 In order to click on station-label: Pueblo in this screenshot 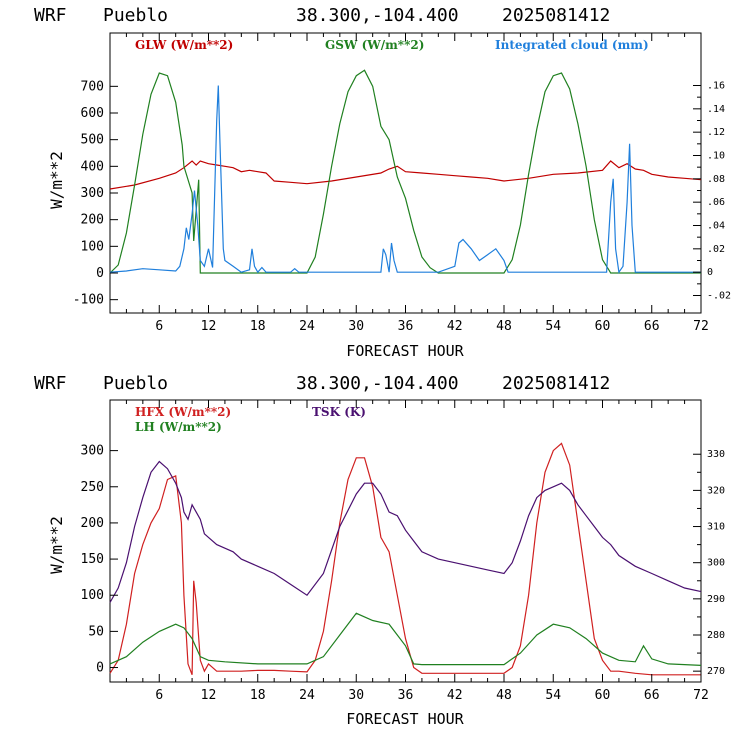, I will do `click(135, 15)`.